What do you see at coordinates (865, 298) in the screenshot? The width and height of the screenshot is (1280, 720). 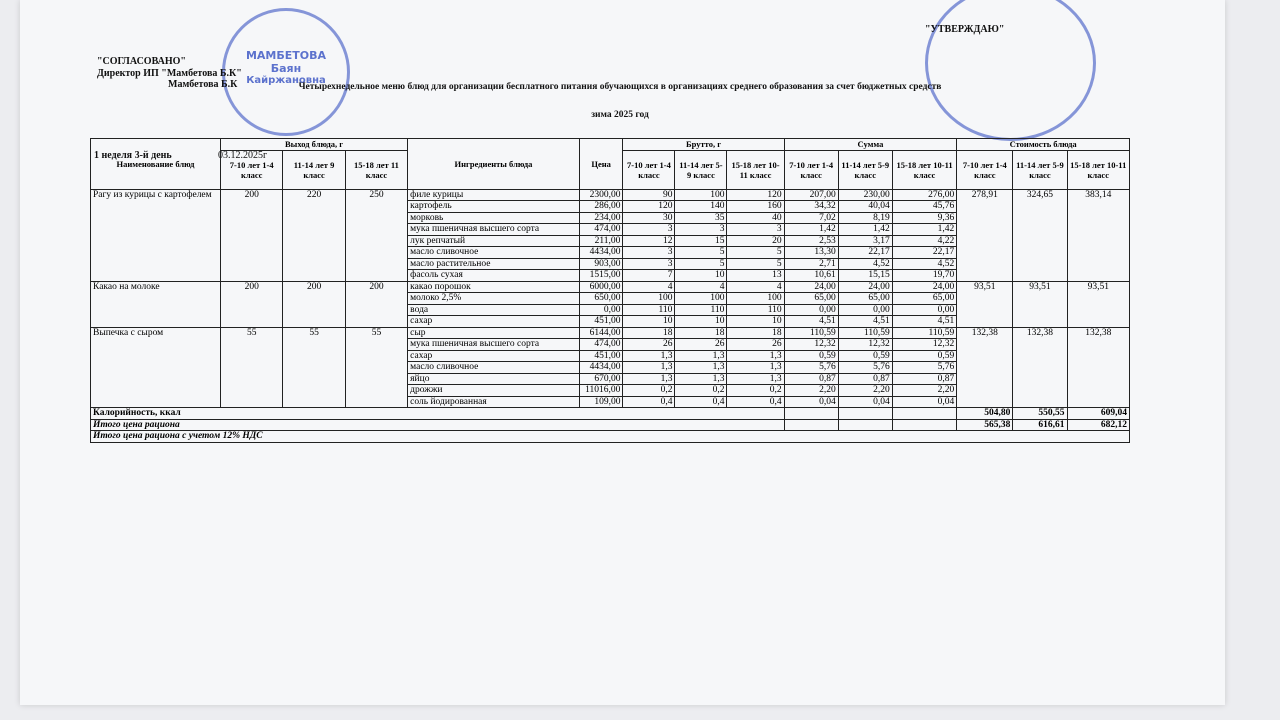 I see `ingredient-value: 65,00` at bounding box center [865, 298].